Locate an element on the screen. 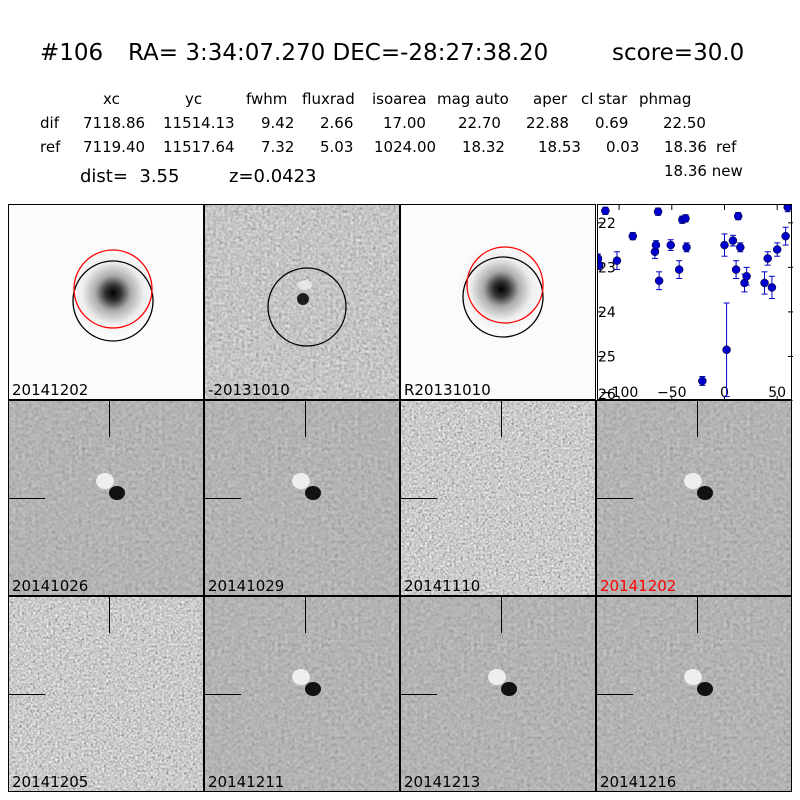  row-label: dif is located at coordinates (49, 123).